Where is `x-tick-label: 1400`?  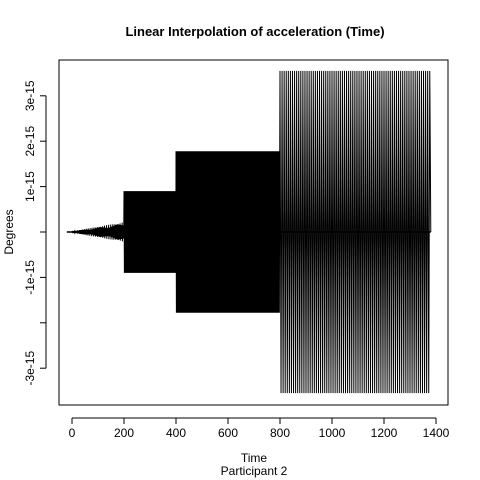
x-tick-label: 1400 is located at coordinates (436, 433).